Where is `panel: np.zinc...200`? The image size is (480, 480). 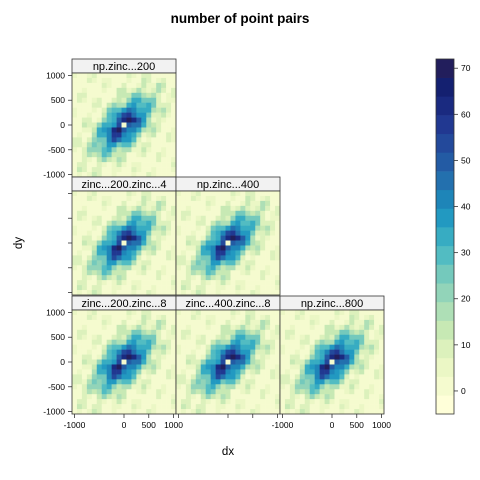 panel: np.zinc...200 is located at coordinates (124, 118).